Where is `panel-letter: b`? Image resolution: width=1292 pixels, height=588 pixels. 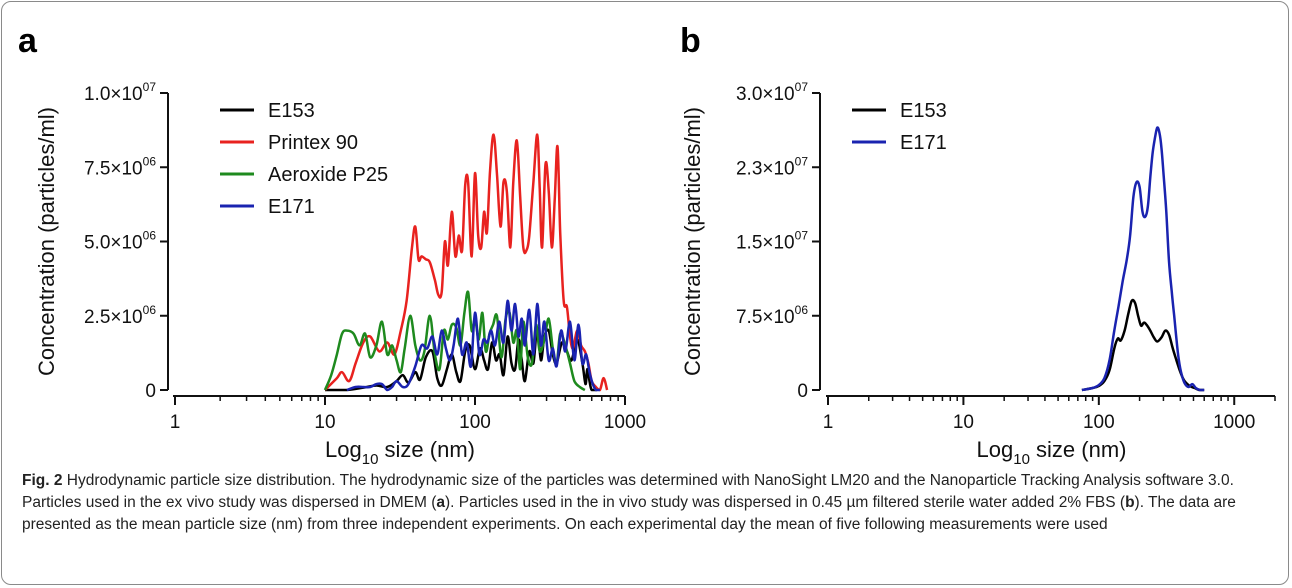 panel-letter: b is located at coordinates (690, 41).